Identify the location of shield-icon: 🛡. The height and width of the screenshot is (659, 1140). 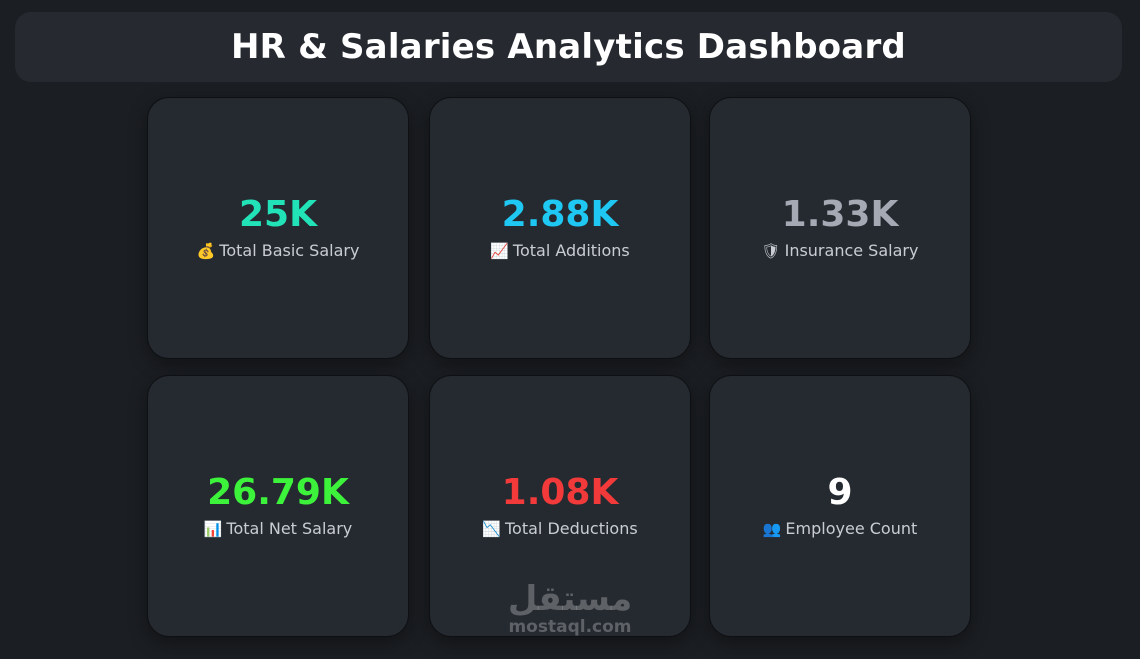
(771, 250).